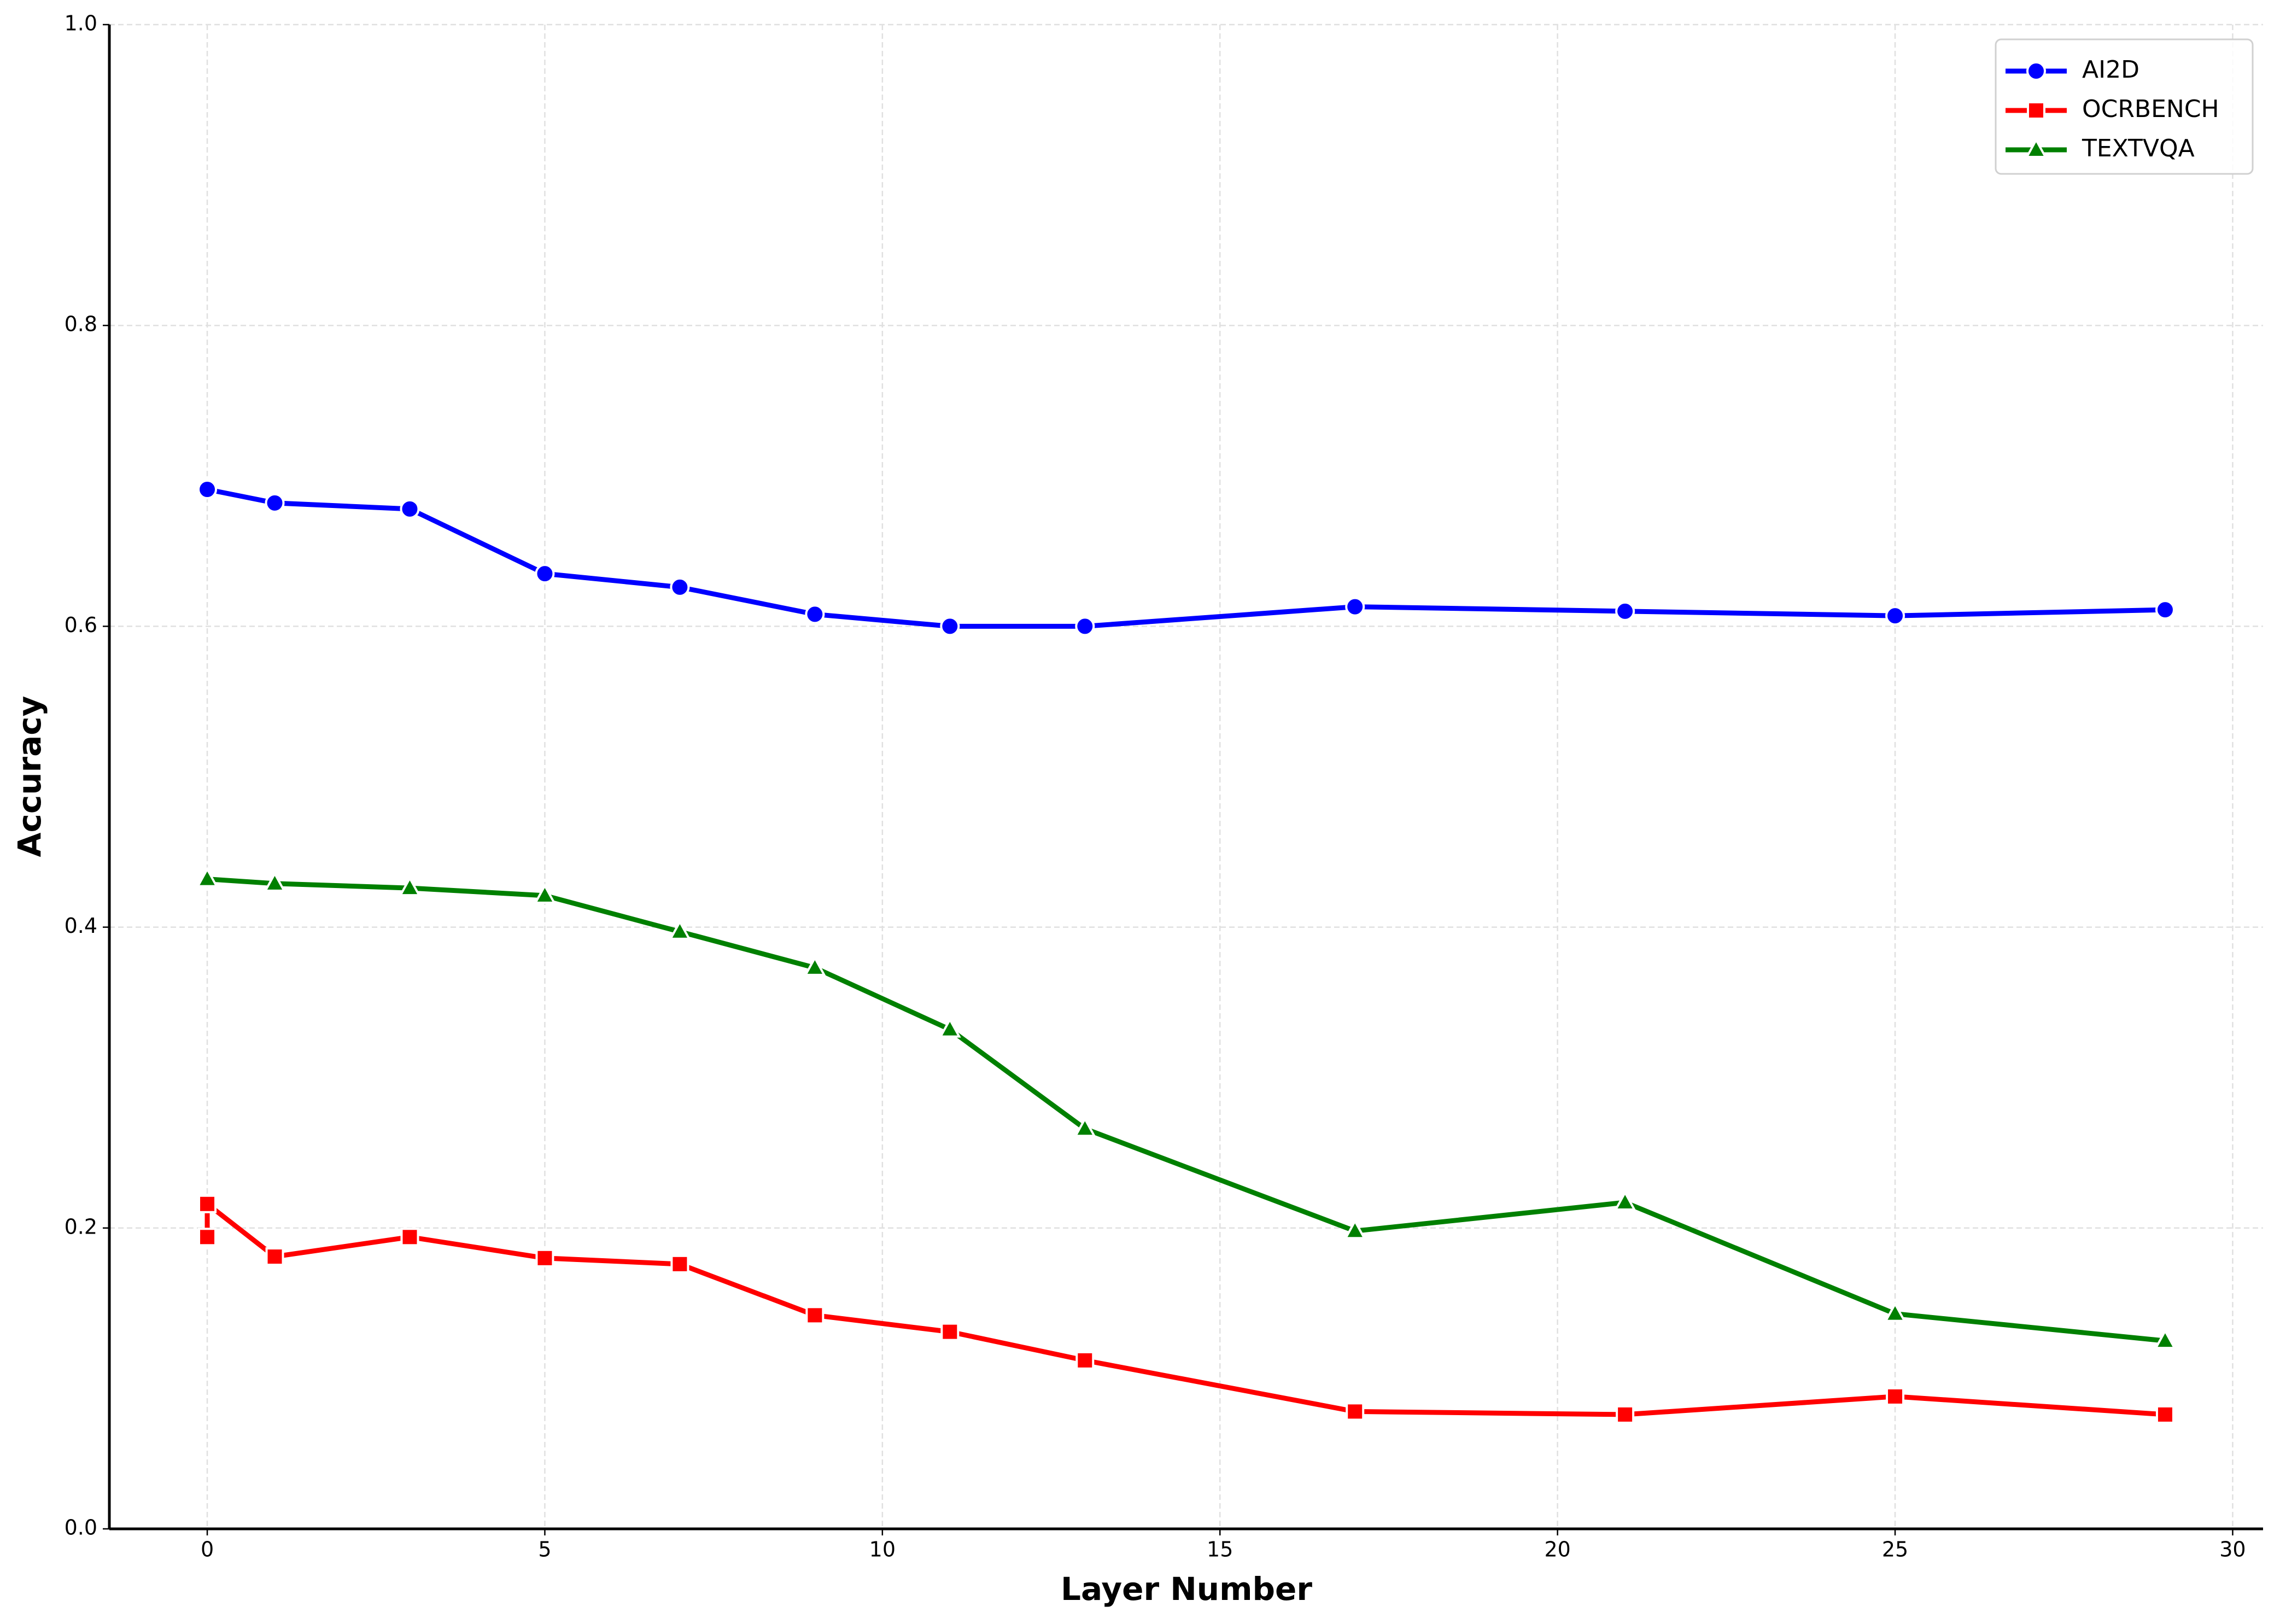 The image size is (2280, 1624). What do you see at coordinates (1557, 1550) in the screenshot?
I see `x-tick-label: 20` at bounding box center [1557, 1550].